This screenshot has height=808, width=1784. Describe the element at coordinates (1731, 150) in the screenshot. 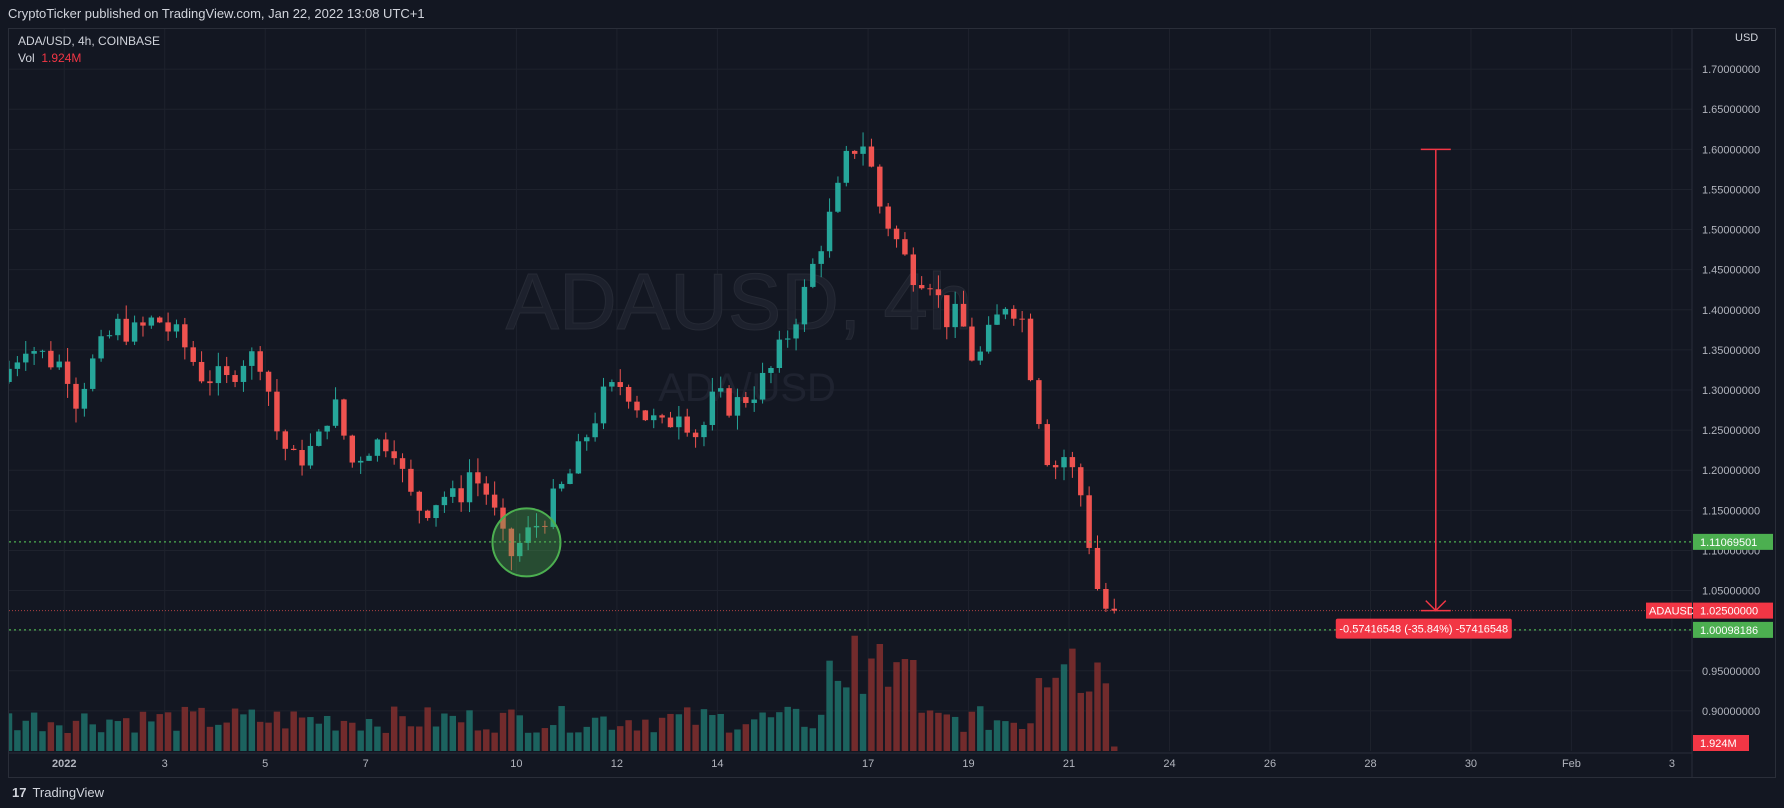

I see `price-tick-label: 1.60000000` at that location.